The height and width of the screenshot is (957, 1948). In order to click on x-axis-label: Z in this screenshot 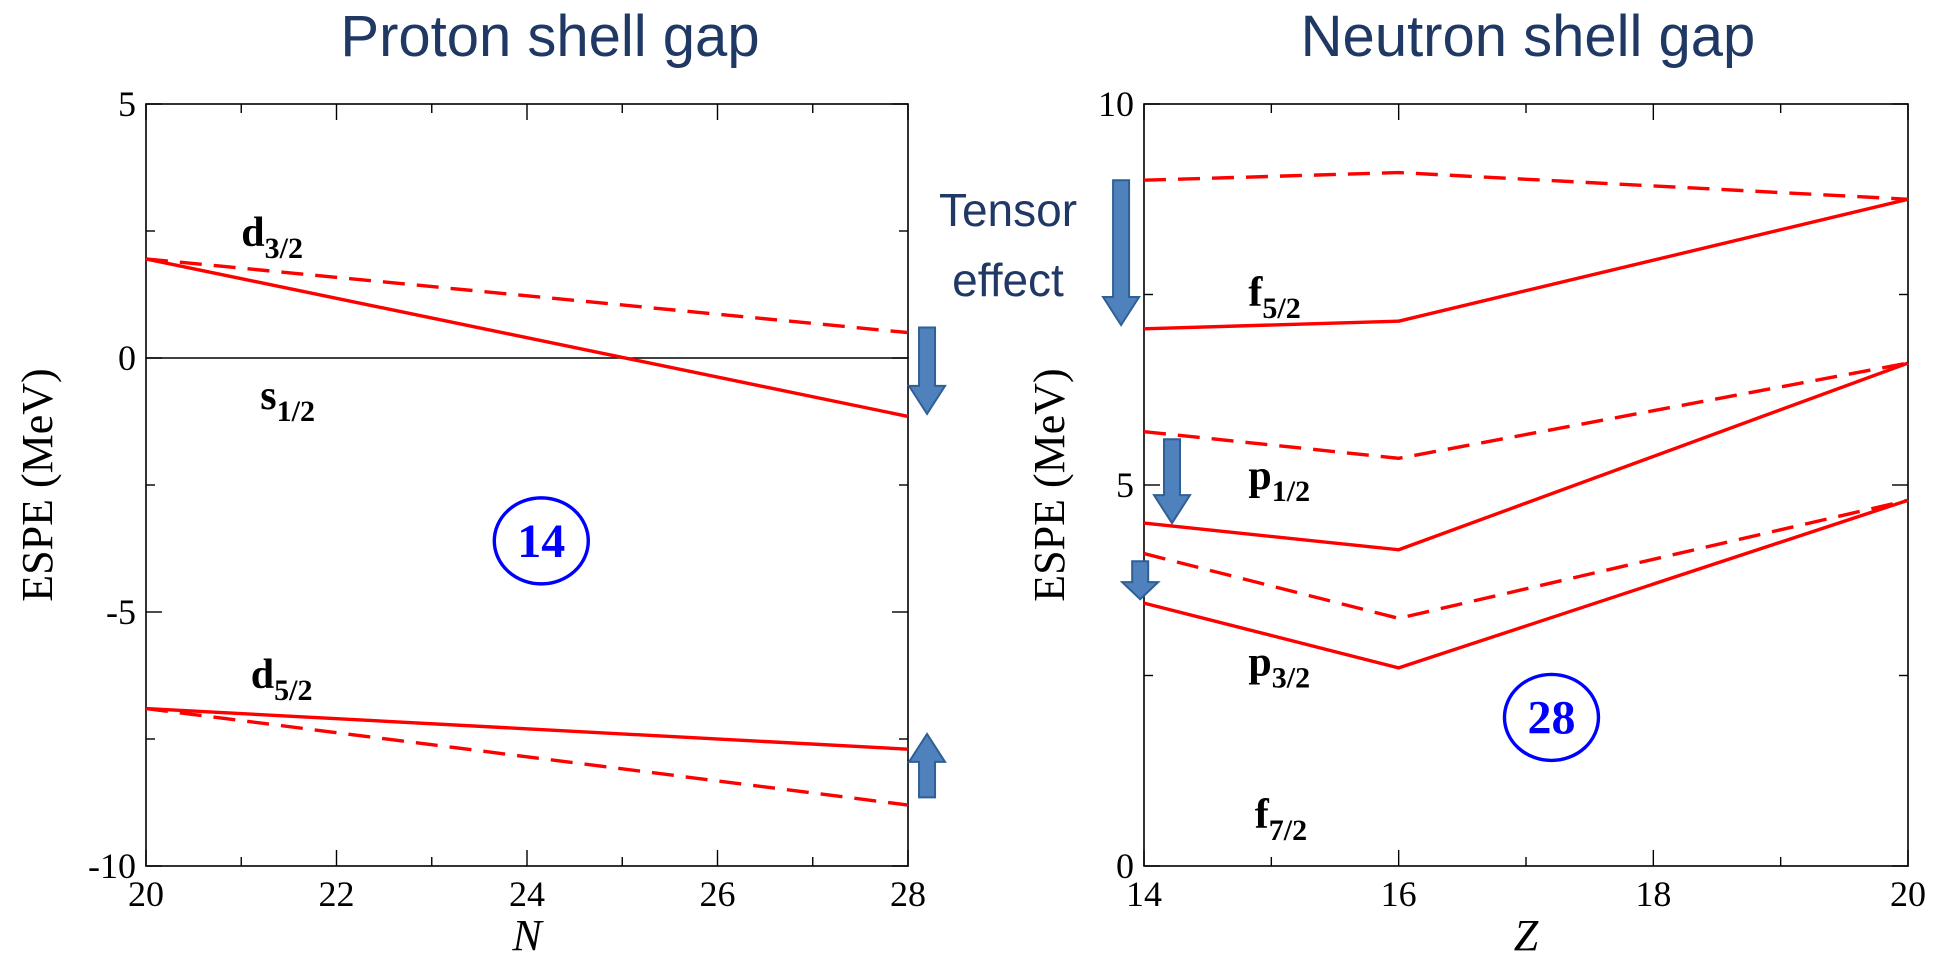, I will do `click(1526, 934)`.